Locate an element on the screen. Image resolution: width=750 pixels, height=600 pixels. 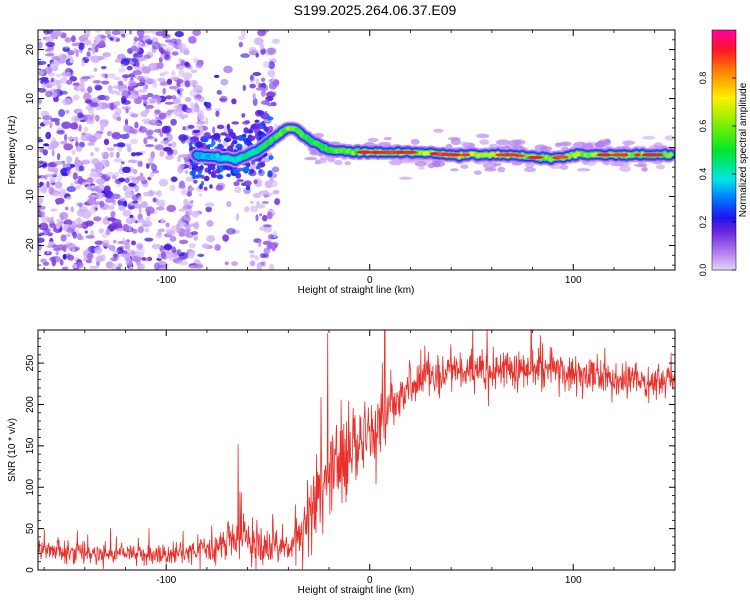
snr-y-label: SNR (10 * v/v) is located at coordinates (12, 450).